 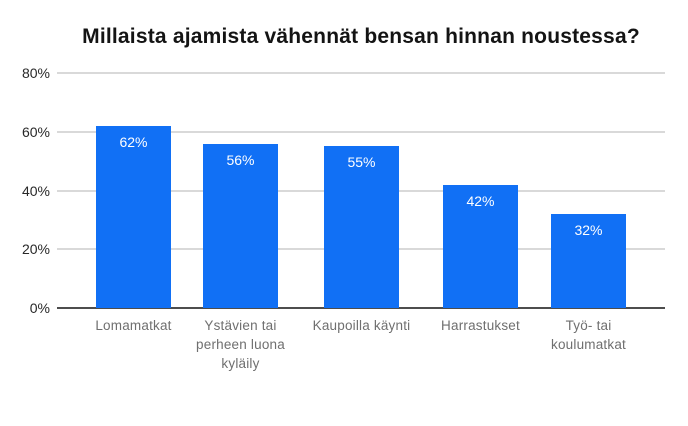 I want to click on bar-2: 56%, so click(x=240, y=225).